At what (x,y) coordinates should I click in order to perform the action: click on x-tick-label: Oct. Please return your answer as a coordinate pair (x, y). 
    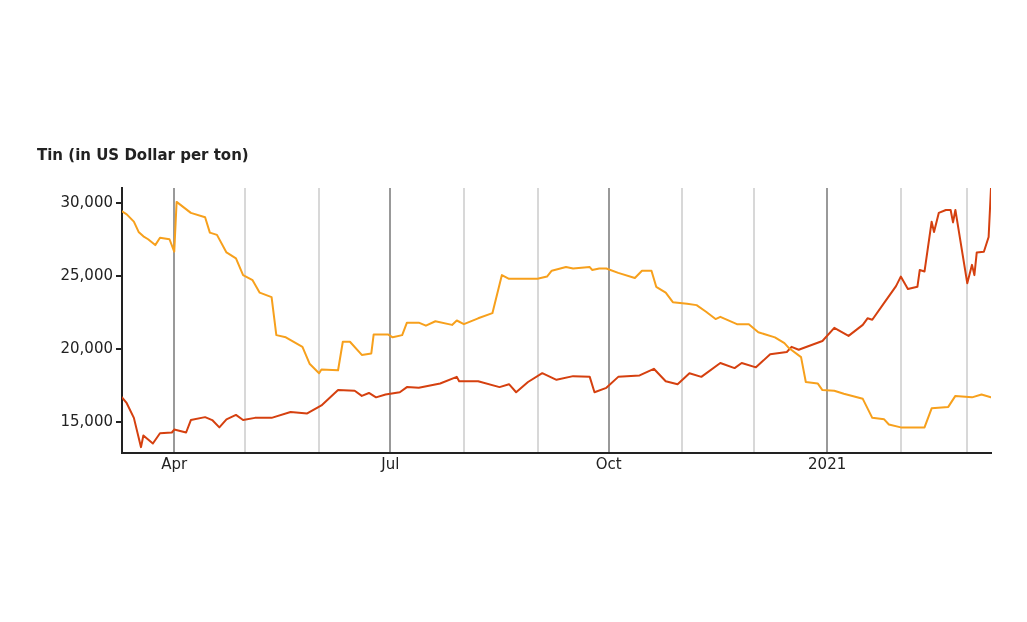
    Looking at the image, I should click on (608, 463).